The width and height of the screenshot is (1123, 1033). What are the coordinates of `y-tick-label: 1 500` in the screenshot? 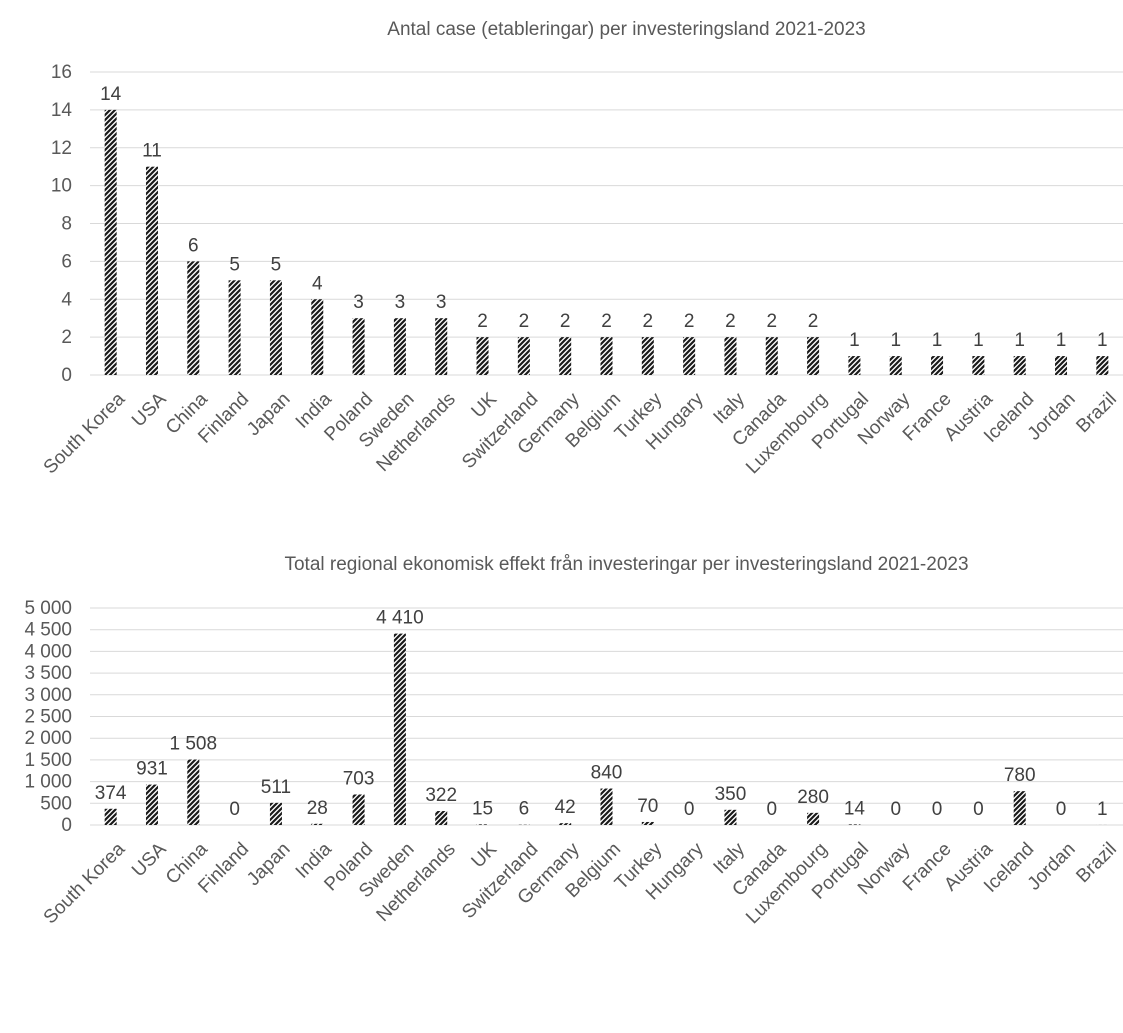 It's located at (48, 760).